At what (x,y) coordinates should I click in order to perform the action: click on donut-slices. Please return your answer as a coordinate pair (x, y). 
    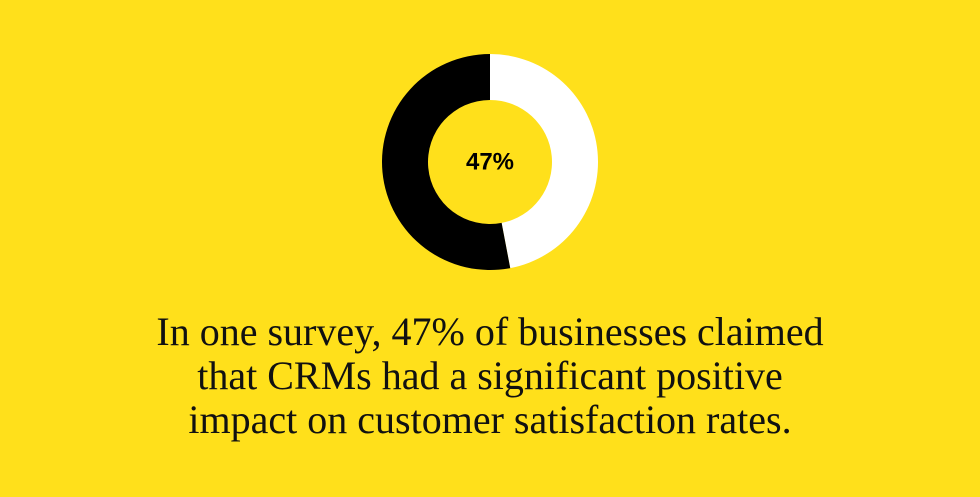
    Looking at the image, I should click on (490, 162).